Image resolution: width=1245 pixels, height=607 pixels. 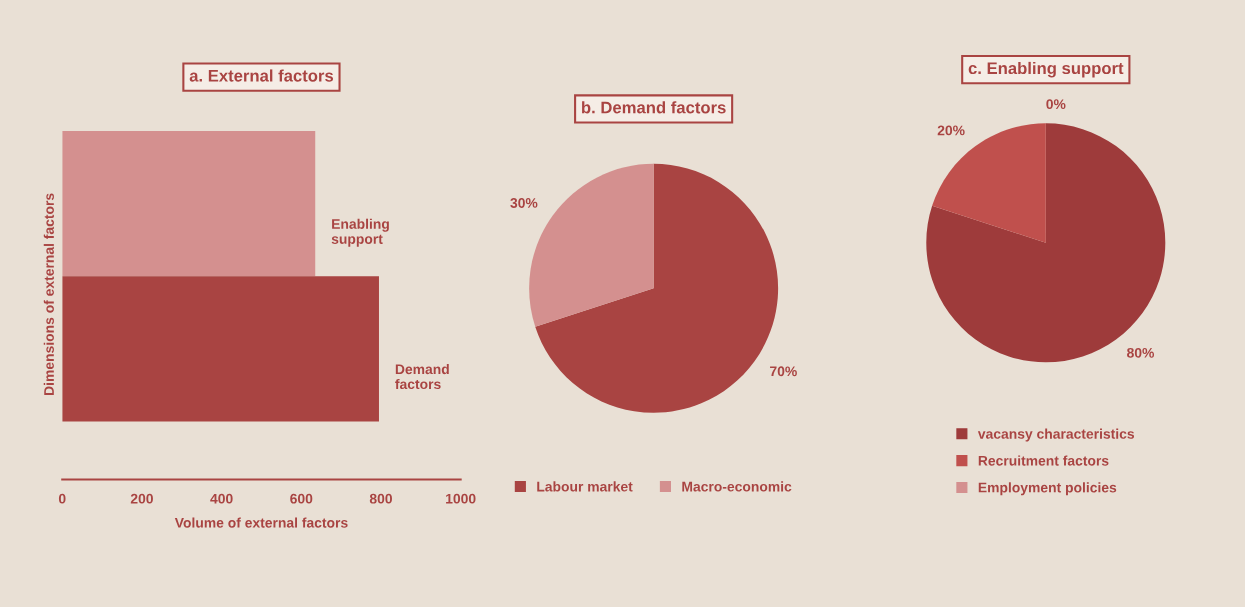 I want to click on x-tick-label: 800, so click(x=380, y=498).